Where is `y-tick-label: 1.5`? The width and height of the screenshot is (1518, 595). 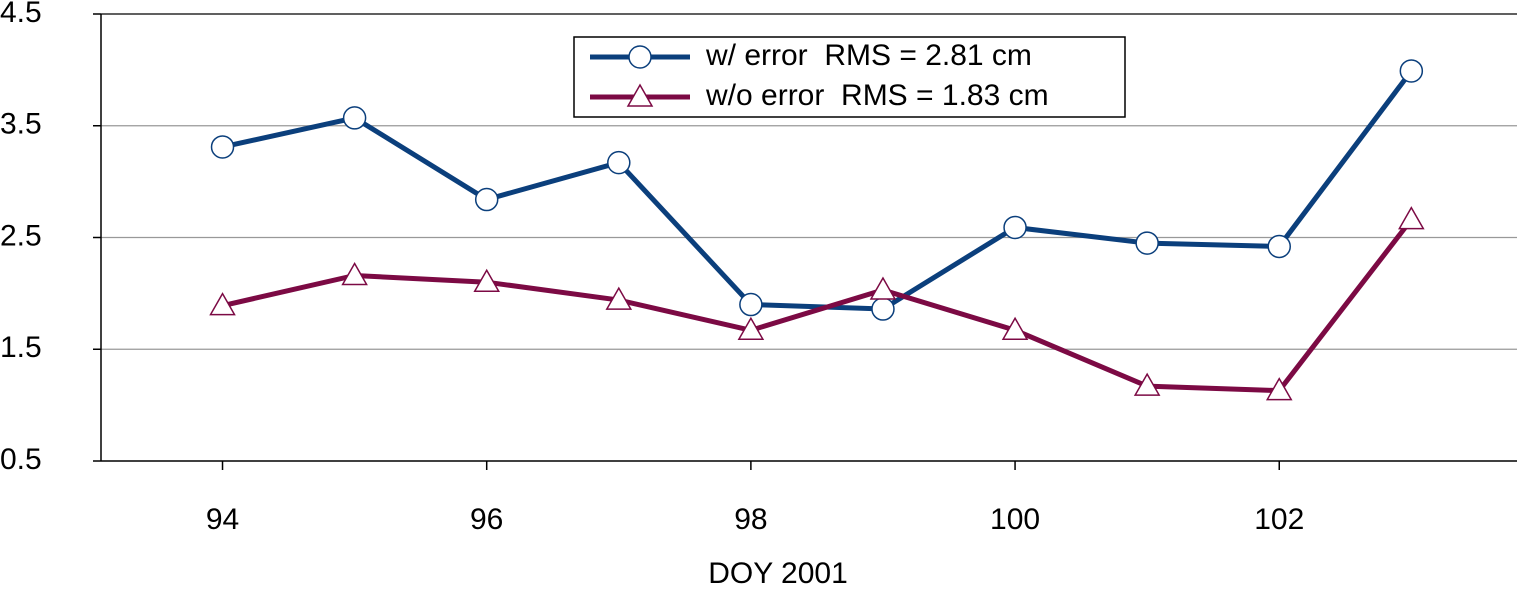
y-tick-label: 1.5 is located at coordinates (21, 347).